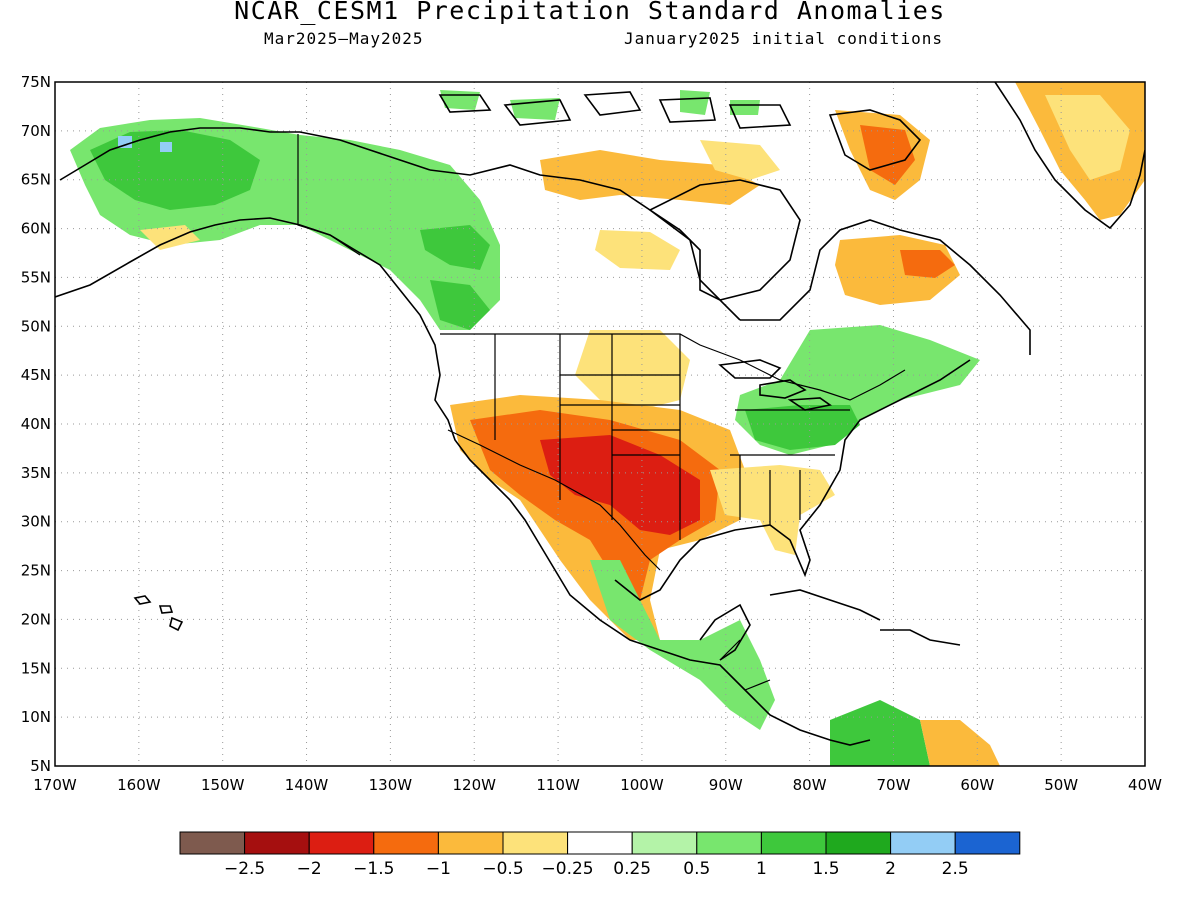 The width and height of the screenshot is (1200, 900). What do you see at coordinates (887, 155) in the screenshot?
I see `anomaly-region-baffin-drier` at bounding box center [887, 155].